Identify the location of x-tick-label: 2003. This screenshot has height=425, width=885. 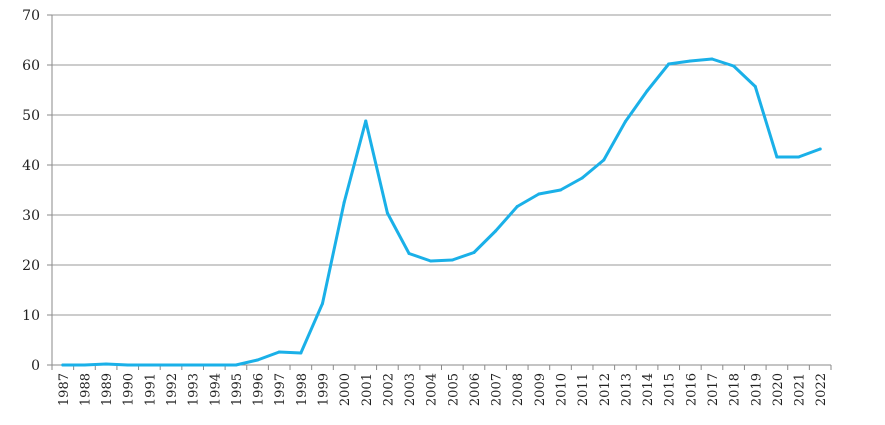
(410, 389).